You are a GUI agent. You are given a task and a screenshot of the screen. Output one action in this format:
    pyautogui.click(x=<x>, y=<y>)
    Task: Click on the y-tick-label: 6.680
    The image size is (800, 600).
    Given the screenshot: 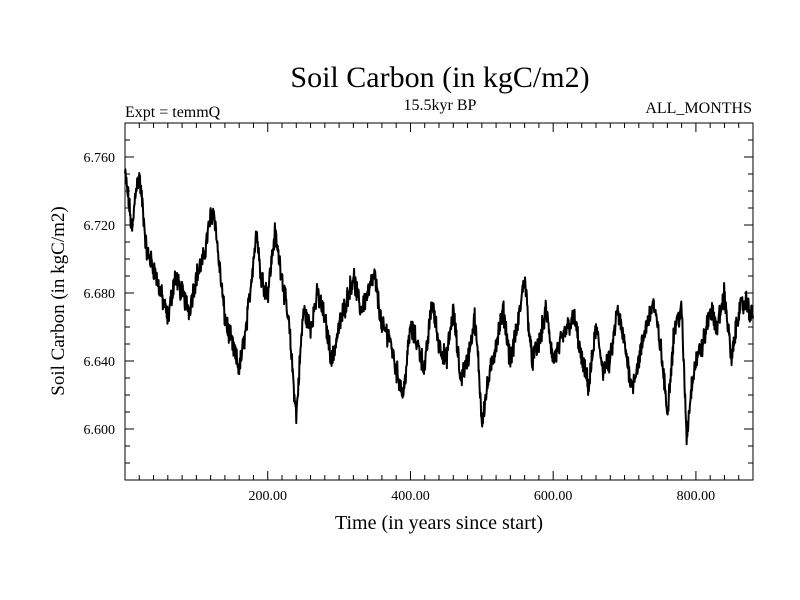 What is the action you would take?
    pyautogui.click(x=100, y=294)
    